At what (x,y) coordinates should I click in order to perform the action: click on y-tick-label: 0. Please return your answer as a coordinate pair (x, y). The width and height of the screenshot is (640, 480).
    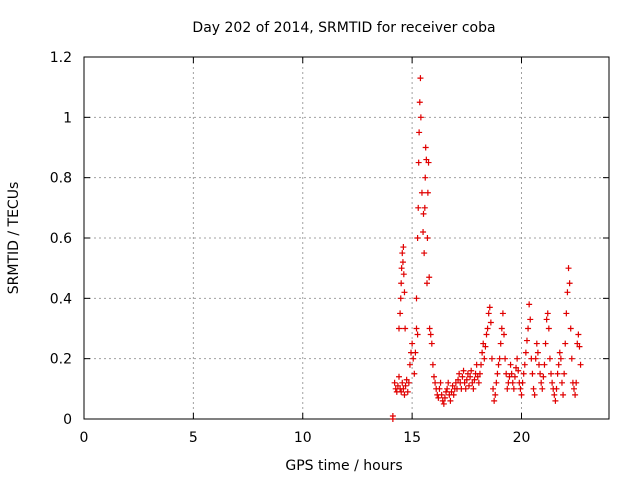
    Looking at the image, I should click on (67, 420).